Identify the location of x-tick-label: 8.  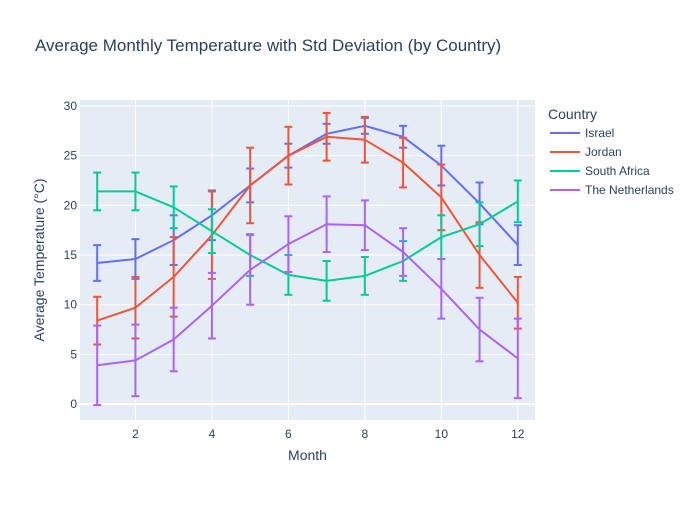
(365, 434).